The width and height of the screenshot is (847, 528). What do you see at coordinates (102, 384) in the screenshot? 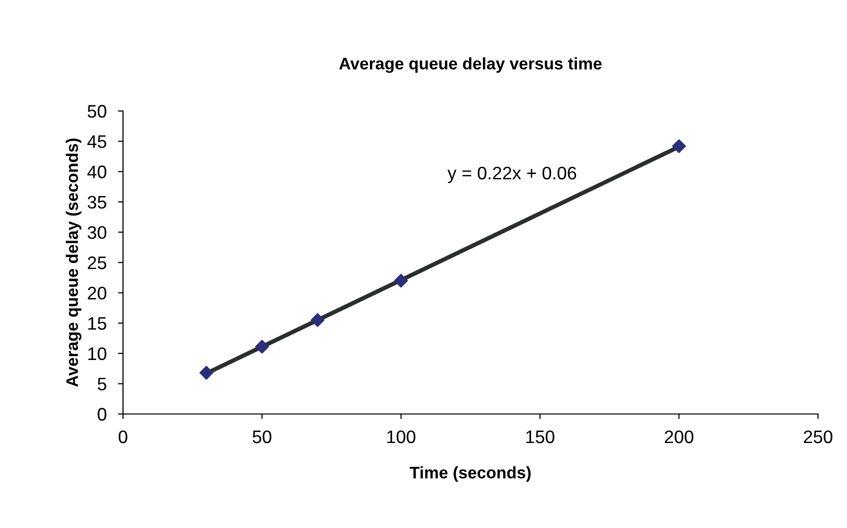
I see `y-tick-label: 5` at bounding box center [102, 384].